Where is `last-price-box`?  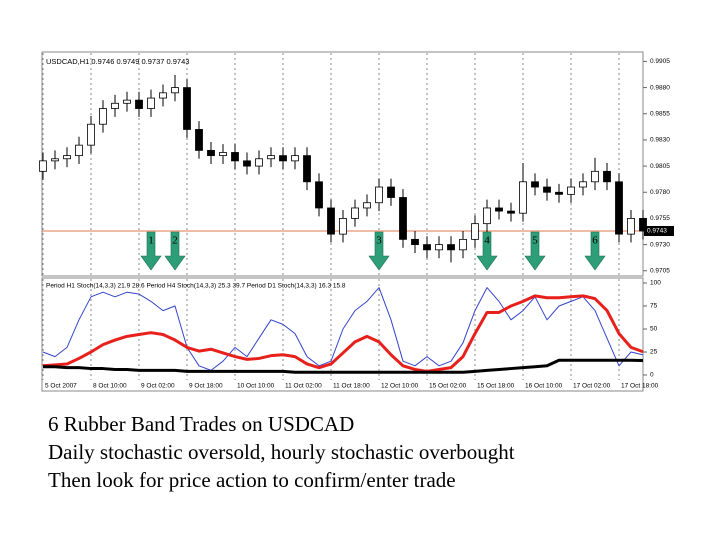
last-price-box is located at coordinates (659, 230).